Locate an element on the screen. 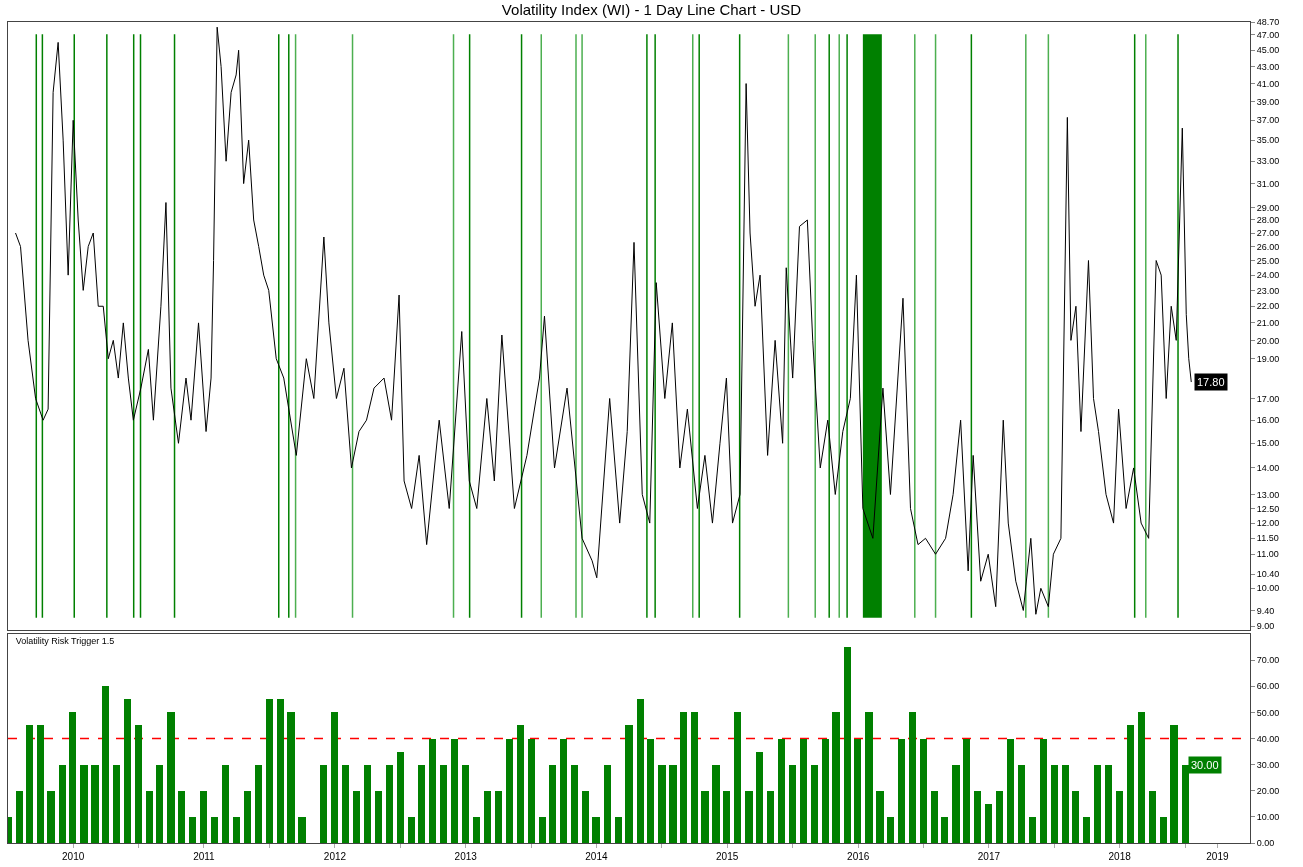  y-tick-label: 33.00 is located at coordinates (1268, 161).